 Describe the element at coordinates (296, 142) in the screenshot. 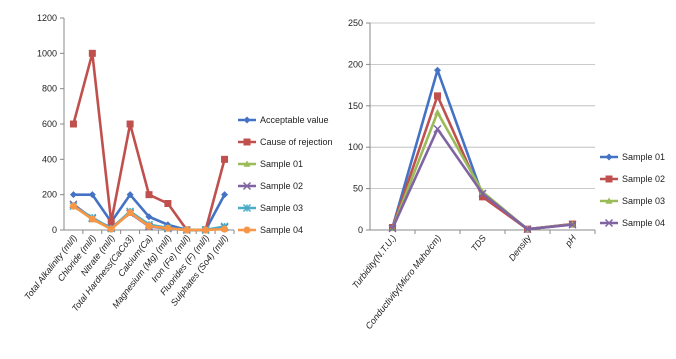

I see `legend-label: Cause of rejection` at that location.